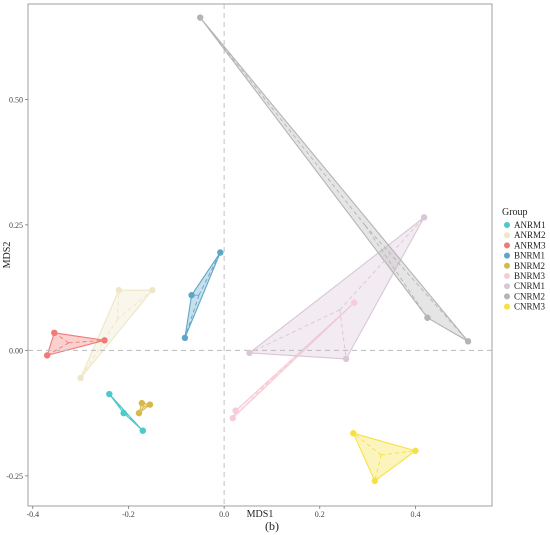 This screenshot has height=535, width=550. Describe the element at coordinates (507, 286) in the screenshot. I see `legend-swatch-cnrm1` at that location.